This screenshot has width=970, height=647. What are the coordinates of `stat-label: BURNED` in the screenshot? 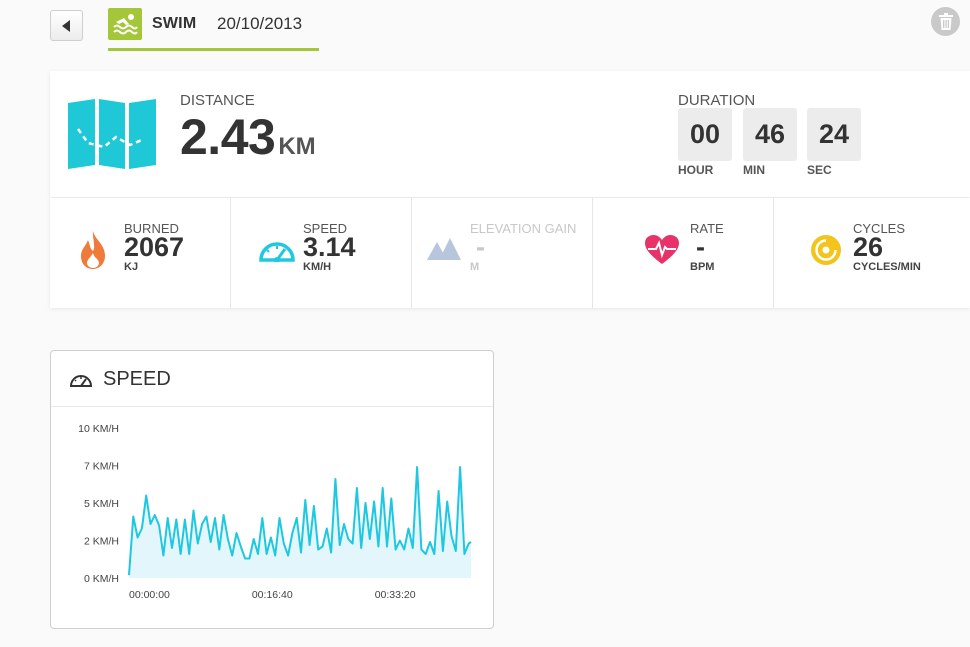 It's located at (151, 228).